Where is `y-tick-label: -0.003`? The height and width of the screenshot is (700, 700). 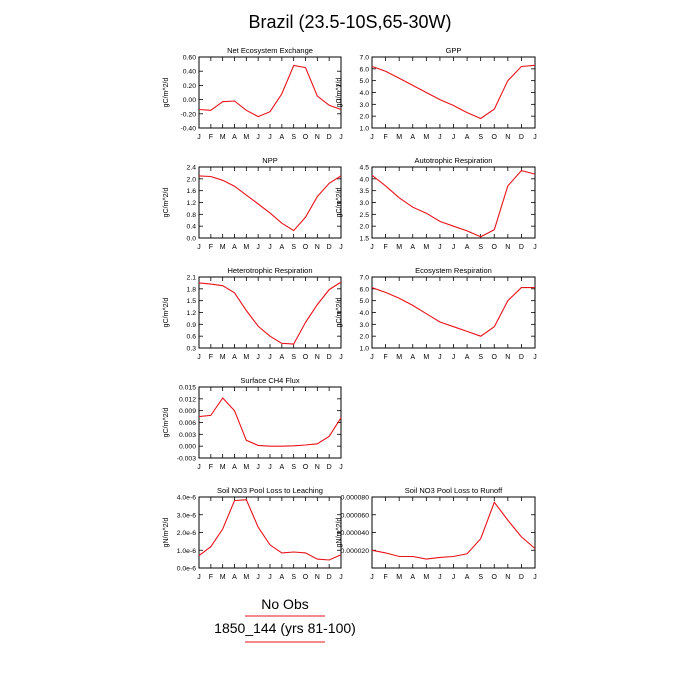
y-tick-label: -0.003 is located at coordinates (186, 459).